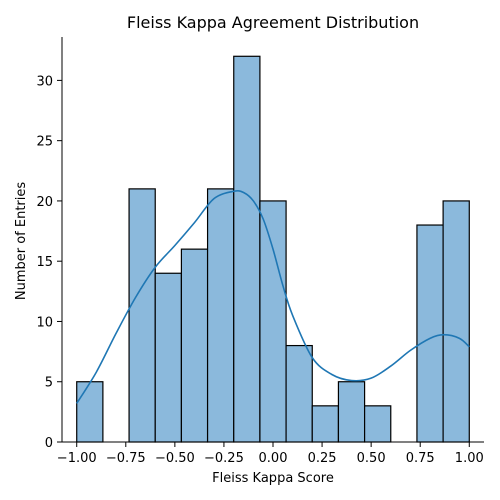 The image size is (500, 500). What do you see at coordinates (273, 22) in the screenshot?
I see `chart-title: Fleiss Kappa Agreement Distribution` at bounding box center [273, 22].